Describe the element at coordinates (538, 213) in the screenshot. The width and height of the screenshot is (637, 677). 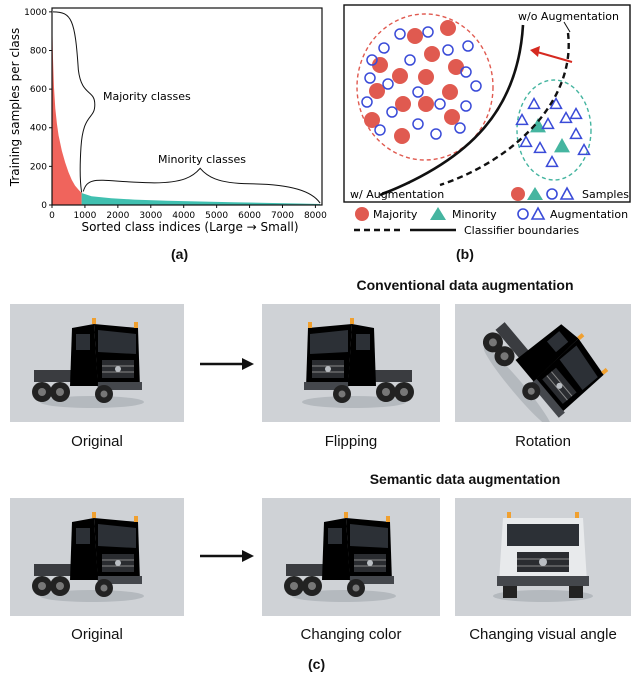
I see `legend-aug-triangle` at that location.